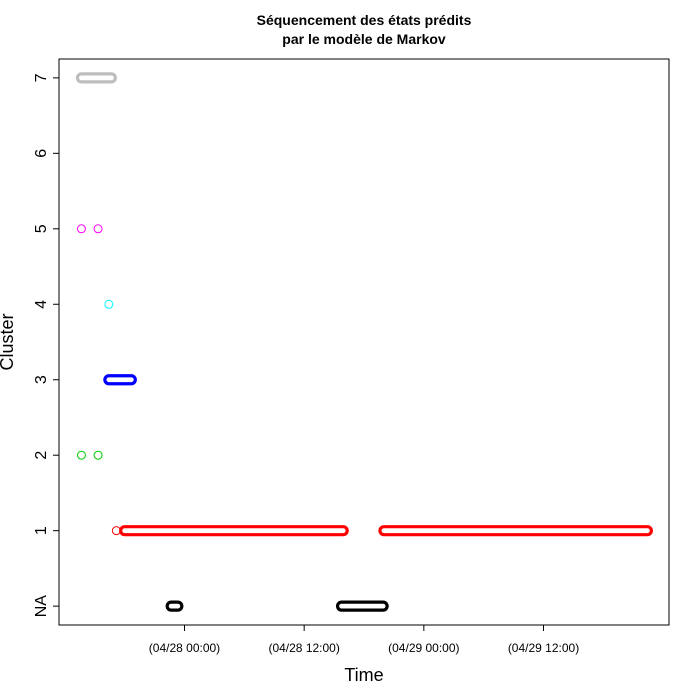 This screenshot has width=700, height=700. Describe the element at coordinates (364, 20) in the screenshot. I see `chart-title-line-1: Séquencement des états prédits` at that location.